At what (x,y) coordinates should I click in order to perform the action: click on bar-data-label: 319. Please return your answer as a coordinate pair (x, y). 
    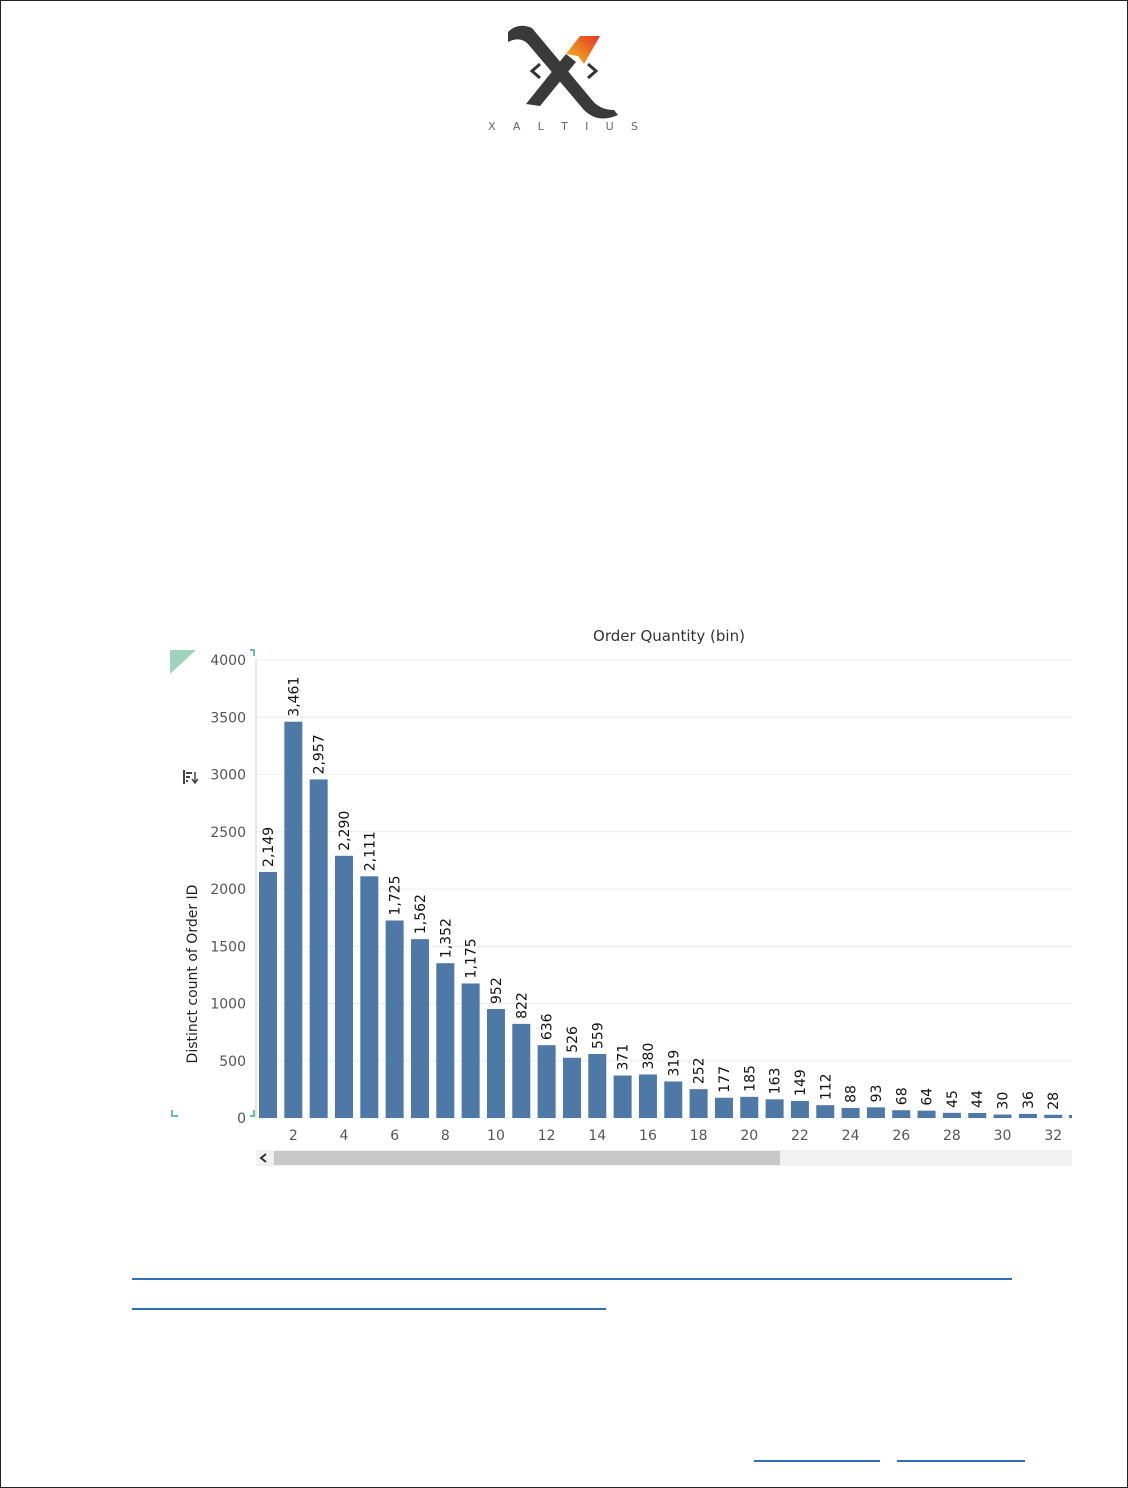
    Looking at the image, I should click on (674, 1063).